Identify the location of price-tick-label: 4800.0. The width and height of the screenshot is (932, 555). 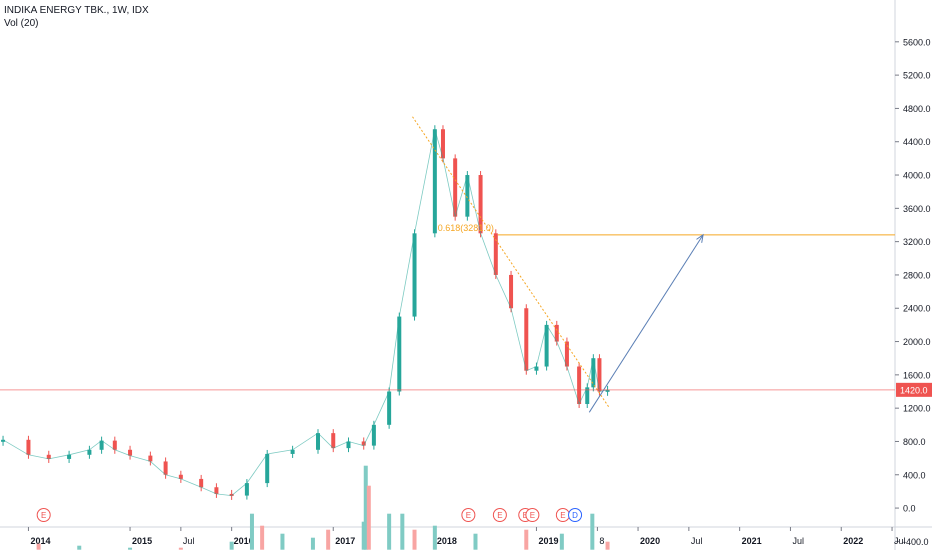
(917, 109).